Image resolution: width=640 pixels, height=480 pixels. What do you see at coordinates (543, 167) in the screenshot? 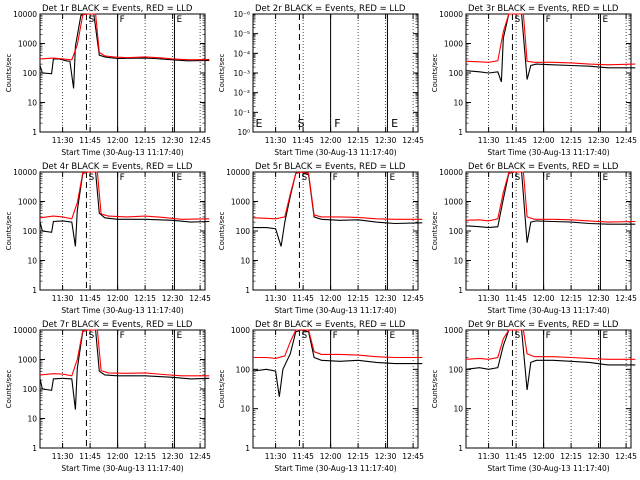
I see `panel-title: Det 6r BLACK = Events, RED = LLD` at bounding box center [543, 167].